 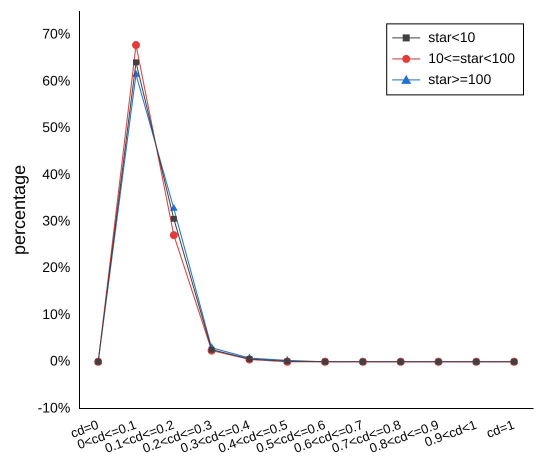 What do you see at coordinates (56, 174) in the screenshot?
I see `y-tick-label: 40%` at bounding box center [56, 174].